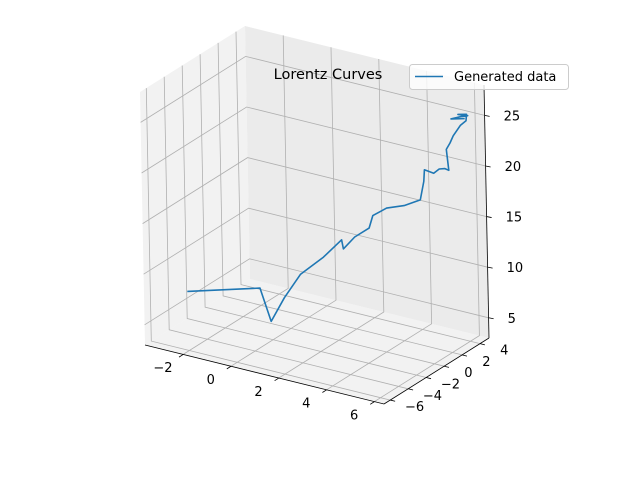 The width and height of the screenshot is (640, 480). Describe the element at coordinates (468, 373) in the screenshot. I see `y-tick-label: 0` at that location.